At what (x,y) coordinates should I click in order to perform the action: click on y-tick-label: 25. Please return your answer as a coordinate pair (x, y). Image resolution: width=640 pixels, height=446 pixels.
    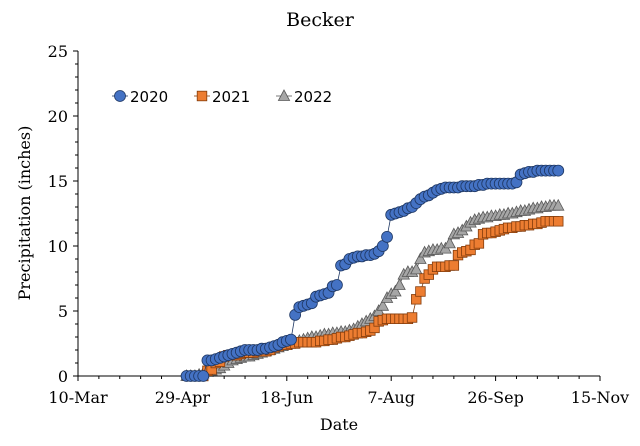
    Looking at the image, I should click on (58, 51).